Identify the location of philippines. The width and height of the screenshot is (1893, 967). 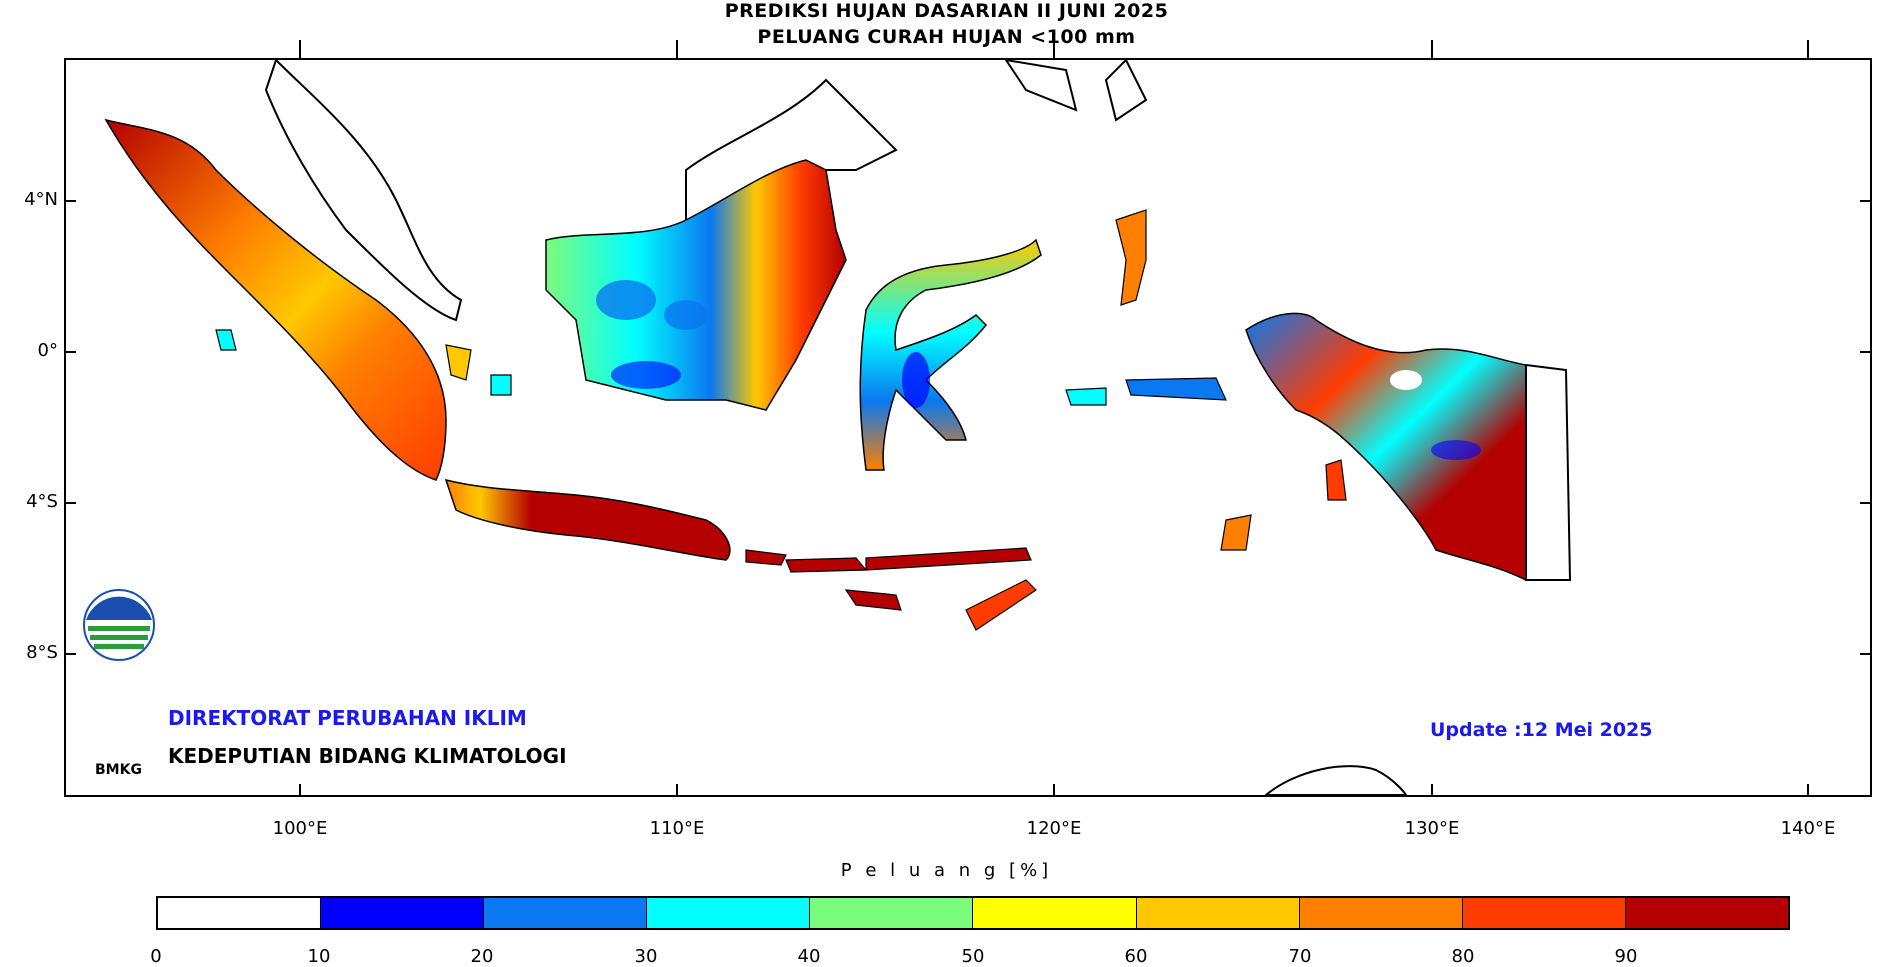
(1076, 91).